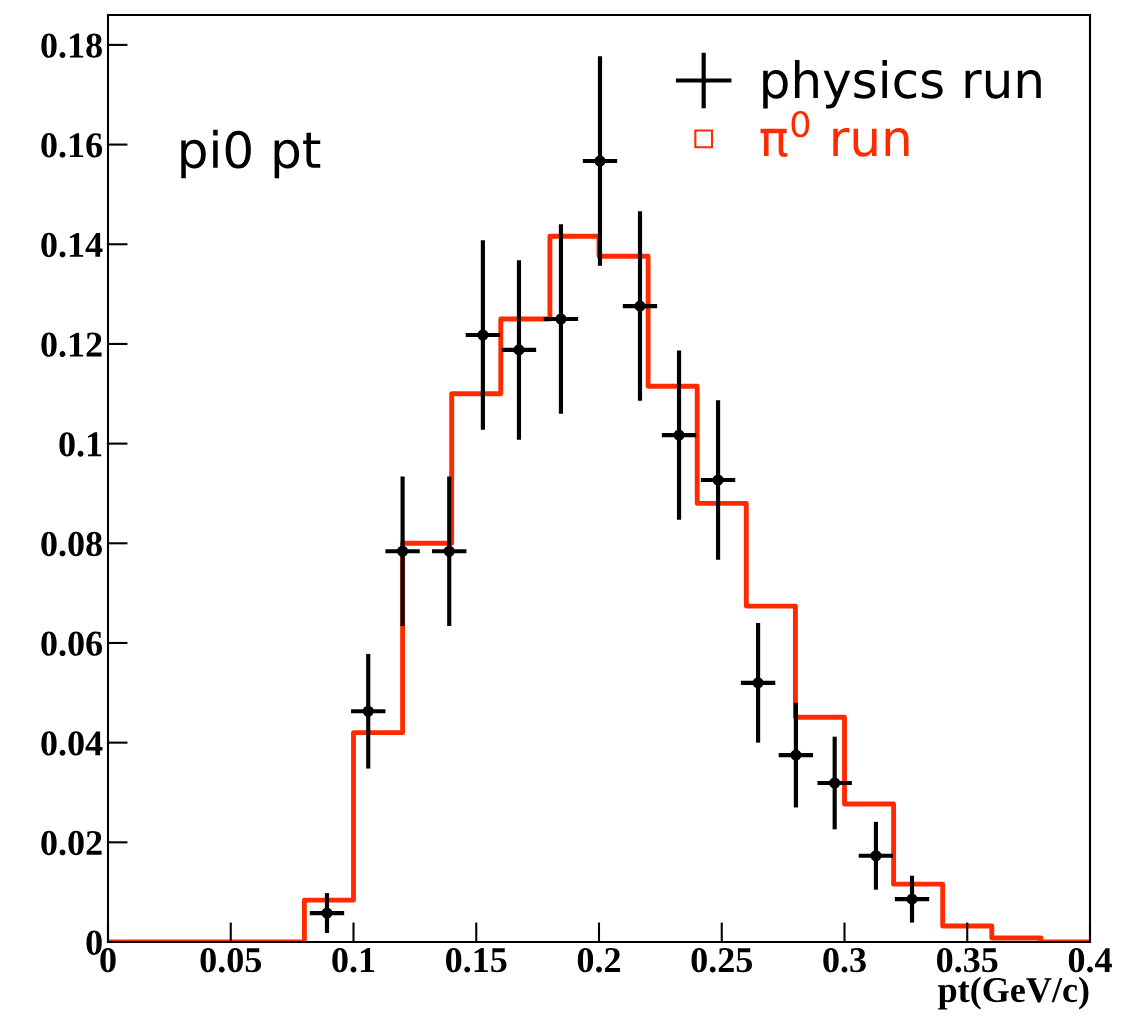  I want to click on x-tick-label: 0.4, so click(1090, 960).